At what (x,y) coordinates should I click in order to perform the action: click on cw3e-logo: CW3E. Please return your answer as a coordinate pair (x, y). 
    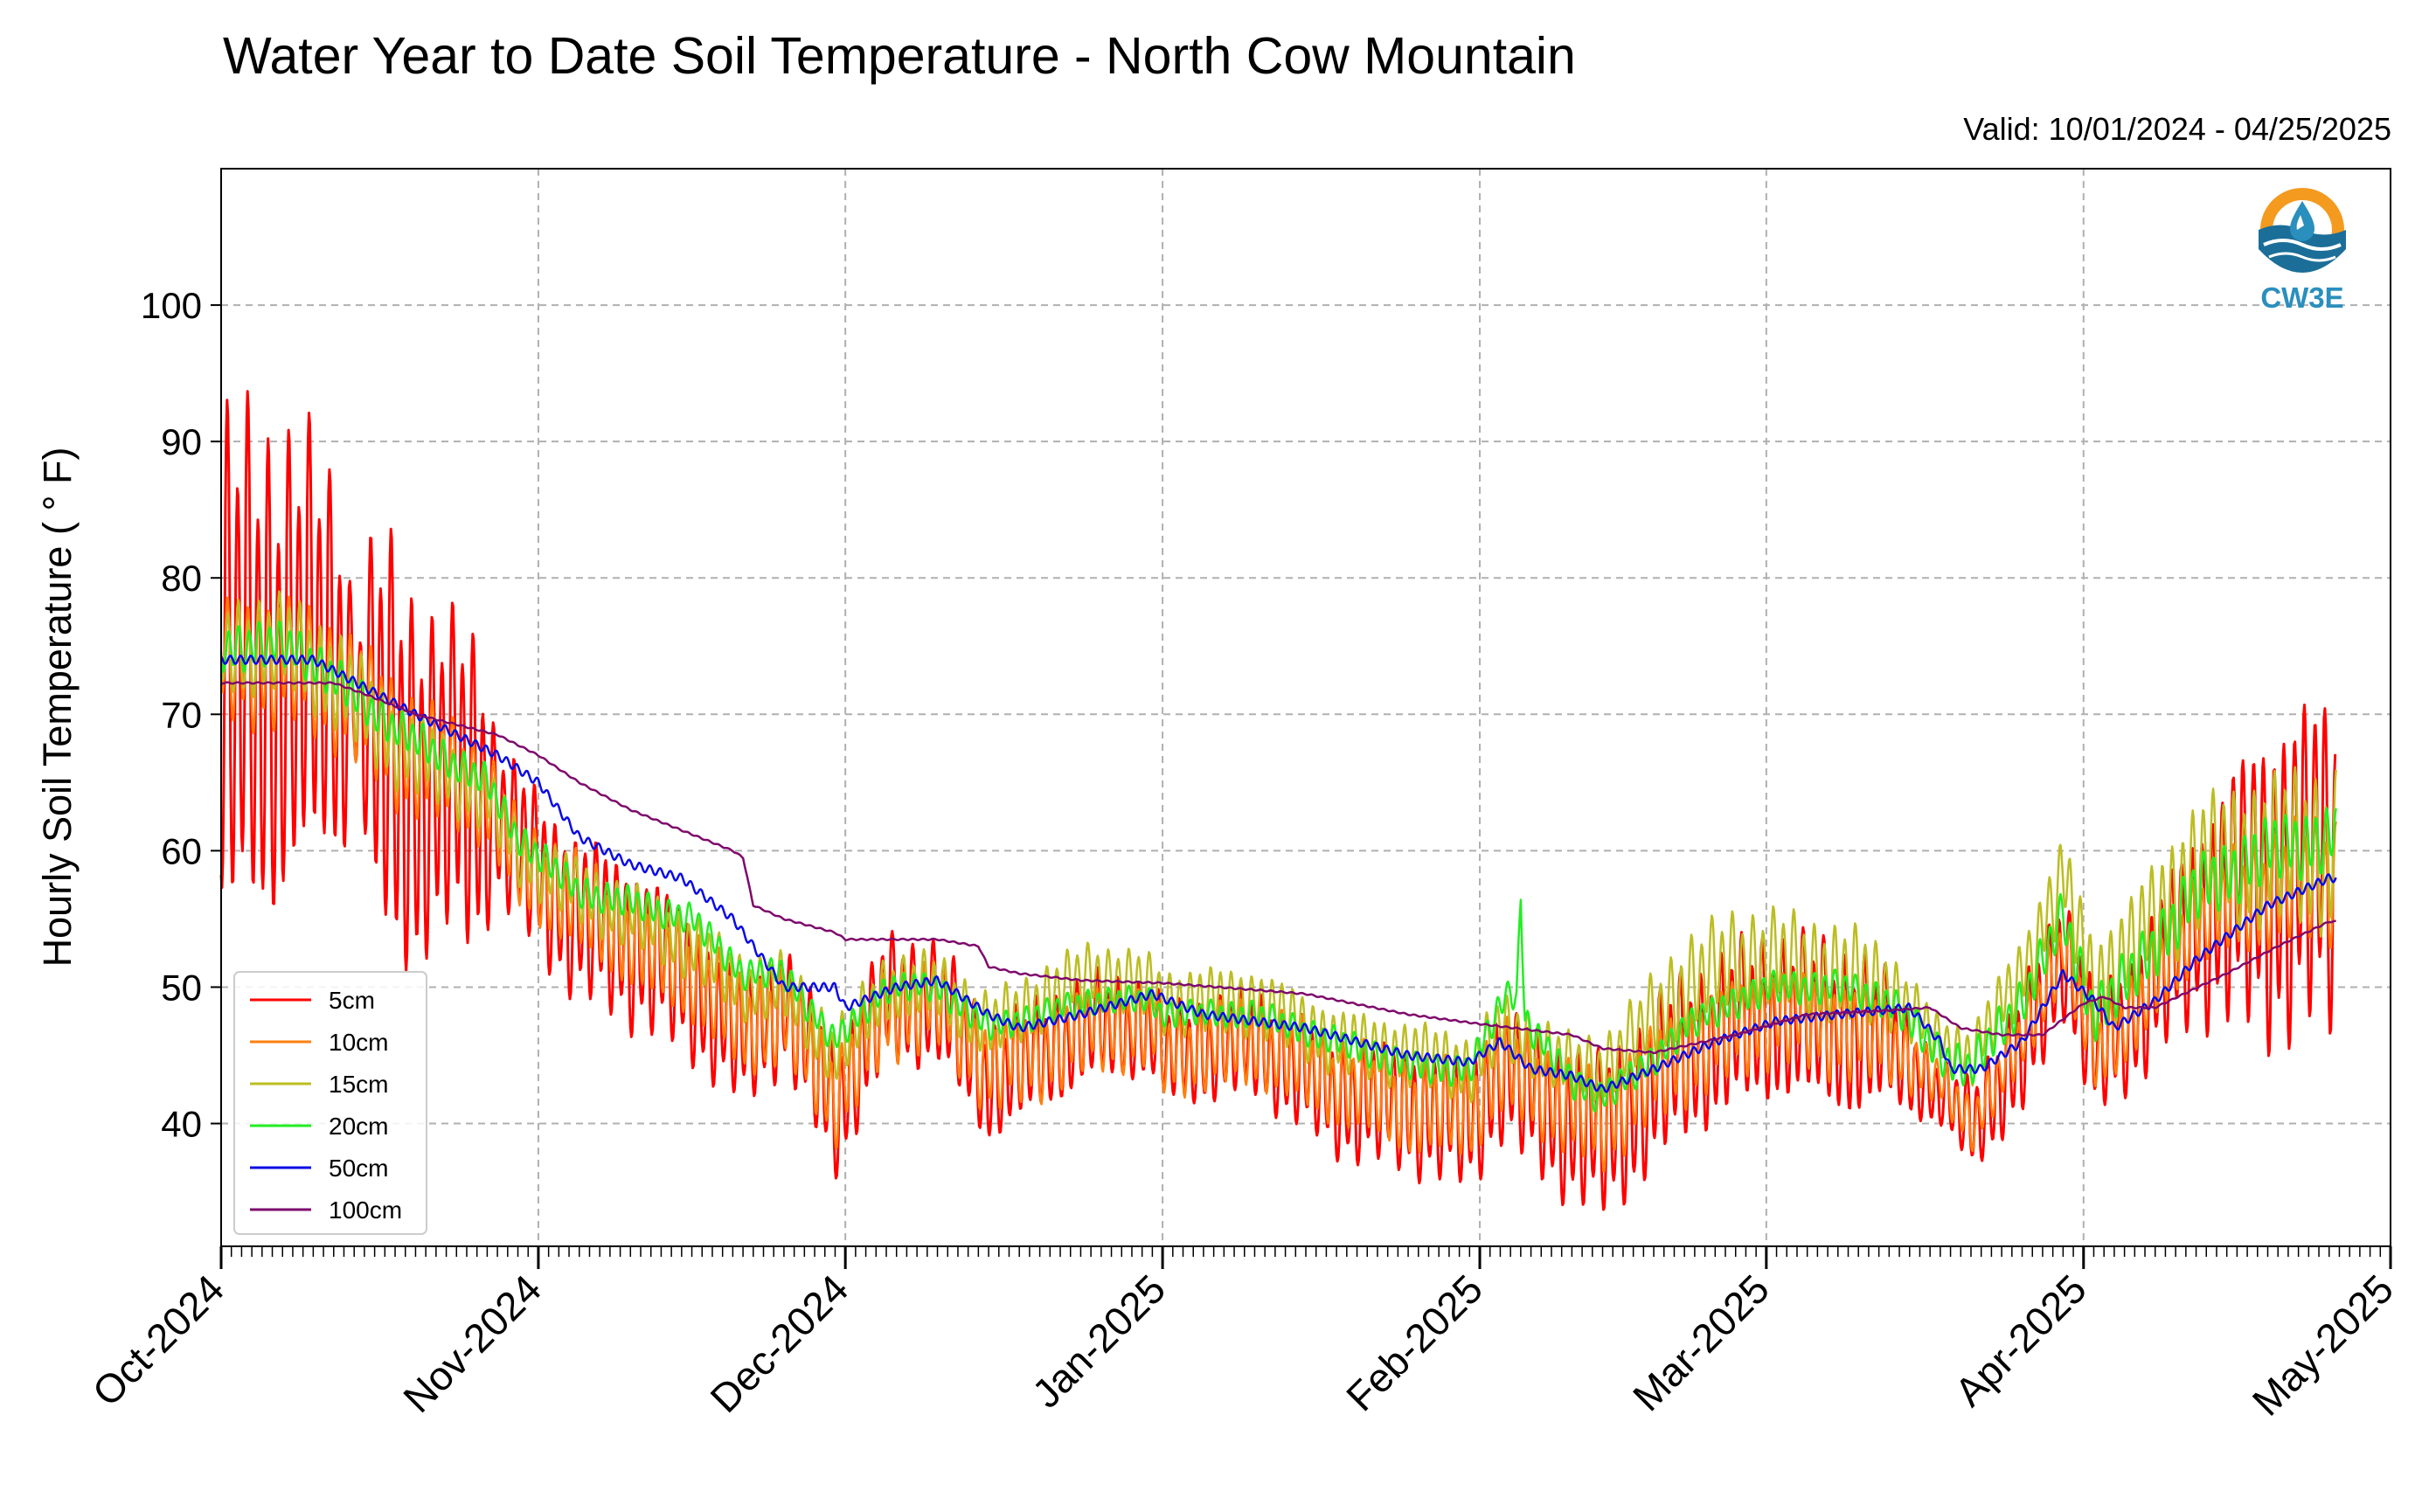
    Looking at the image, I should click on (2302, 251).